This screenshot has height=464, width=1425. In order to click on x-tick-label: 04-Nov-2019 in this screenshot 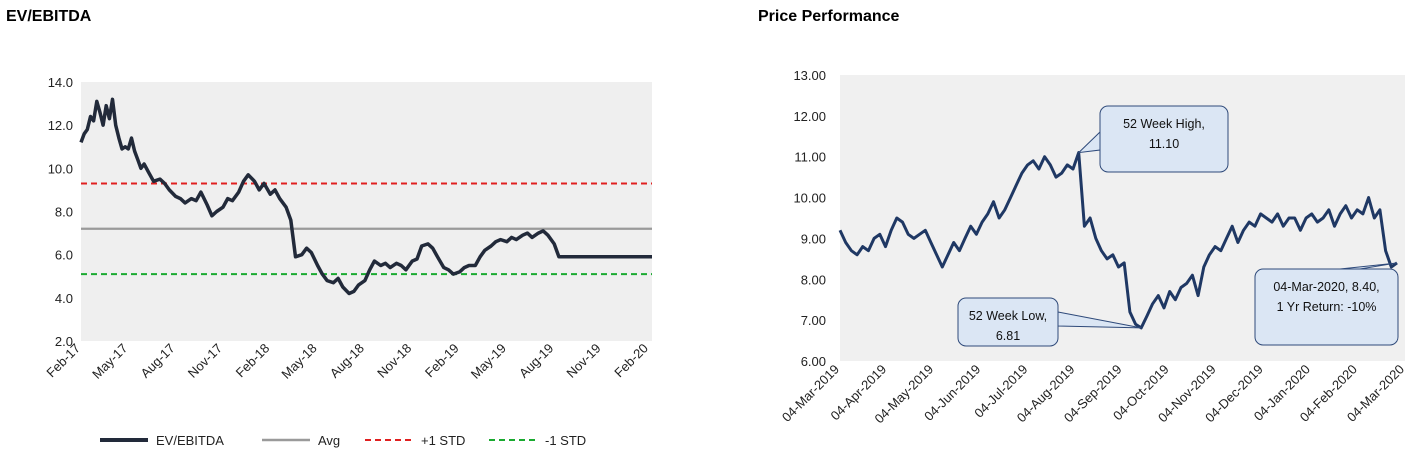, I will do `click(1187, 394)`.